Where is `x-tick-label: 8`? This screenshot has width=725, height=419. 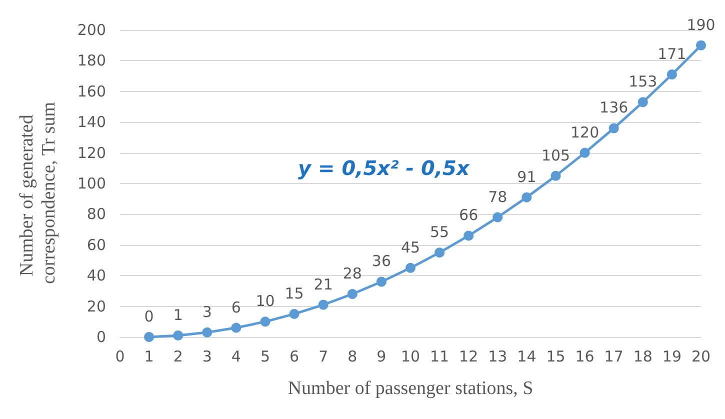 x-tick-label: 8 is located at coordinates (353, 357).